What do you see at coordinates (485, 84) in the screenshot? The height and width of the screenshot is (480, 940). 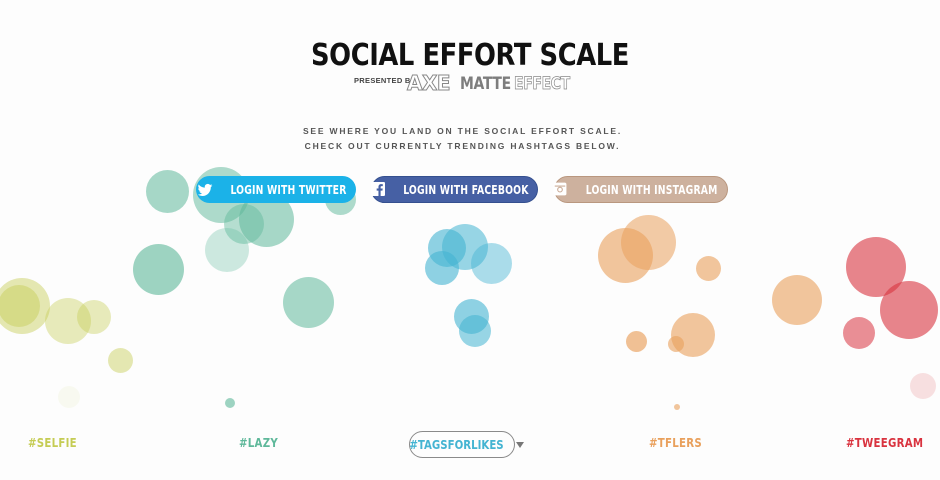 I see `matte-logo-text: MATTE` at bounding box center [485, 84].